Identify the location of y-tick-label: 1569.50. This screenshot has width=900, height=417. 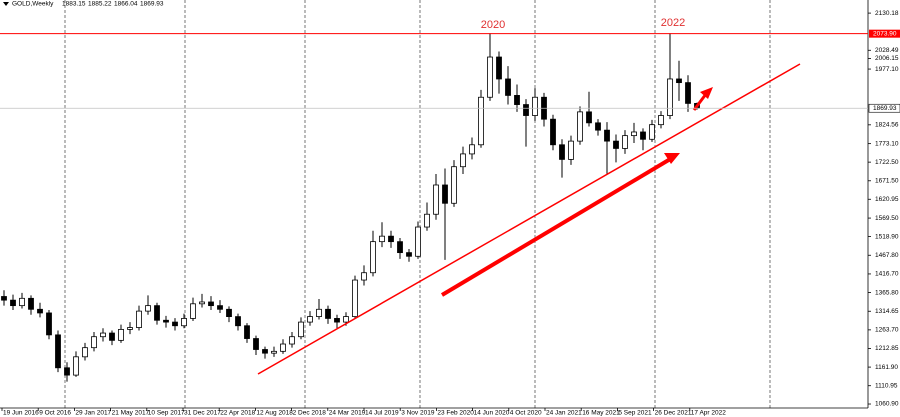
(887, 218).